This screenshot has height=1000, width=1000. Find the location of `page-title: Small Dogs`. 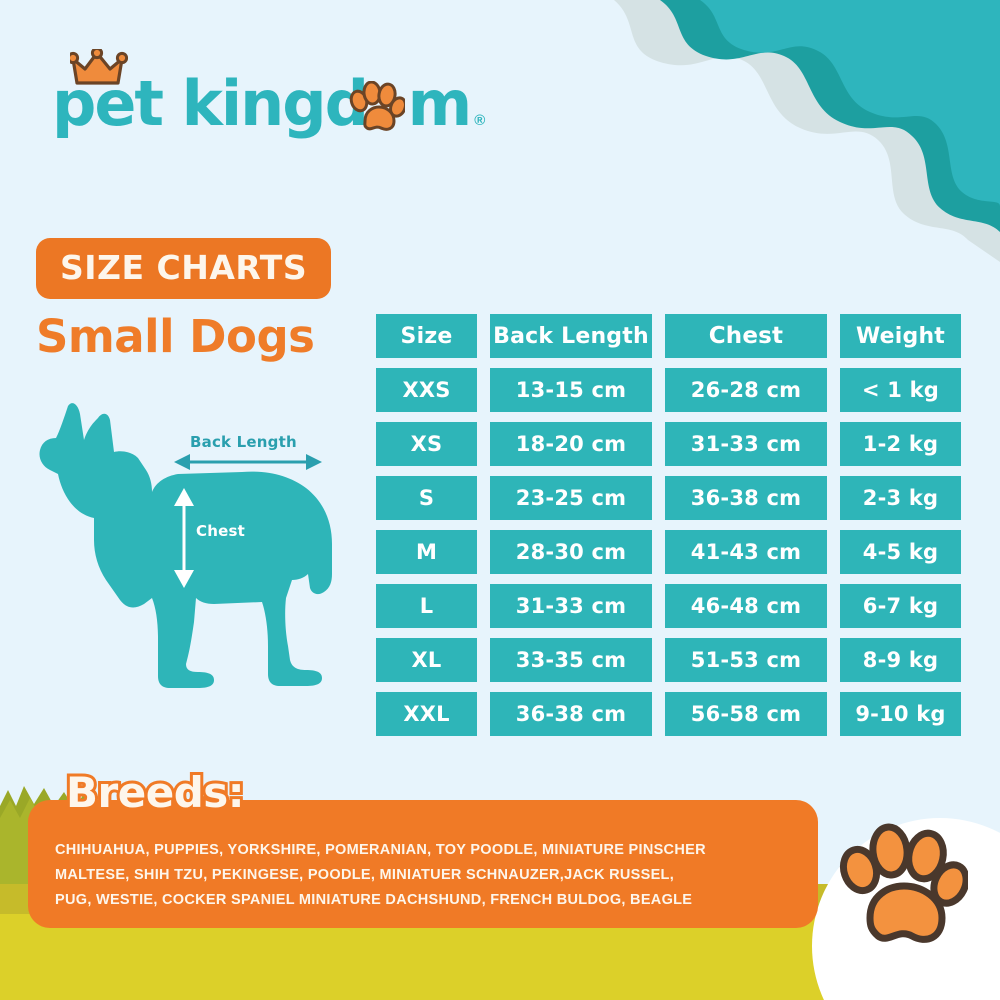

page-title: Small Dogs is located at coordinates (175, 336).